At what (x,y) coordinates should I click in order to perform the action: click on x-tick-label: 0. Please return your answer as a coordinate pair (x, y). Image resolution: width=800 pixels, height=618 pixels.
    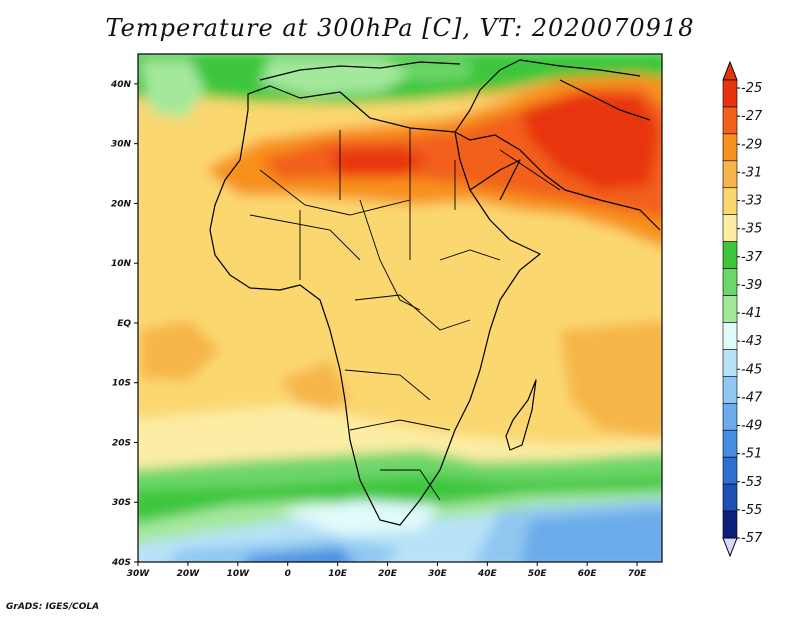
    Looking at the image, I should click on (288, 574).